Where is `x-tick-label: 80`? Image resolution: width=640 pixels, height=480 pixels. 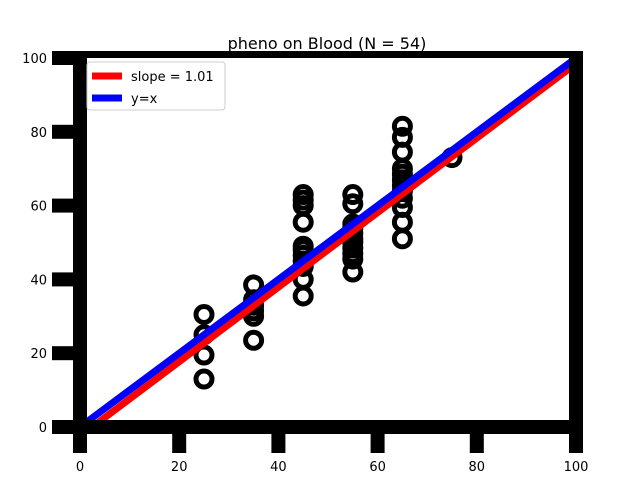 x-tick-label: 80 is located at coordinates (477, 467).